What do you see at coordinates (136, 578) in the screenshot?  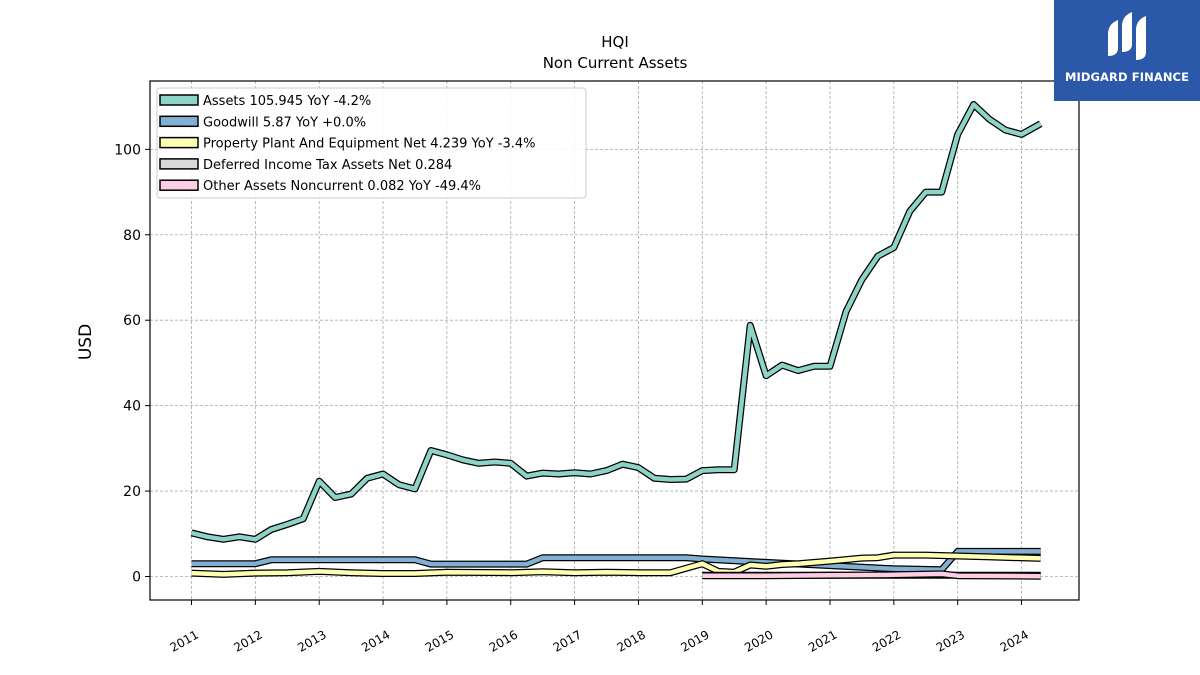 I see `y-tick-label: 0` at bounding box center [136, 578].